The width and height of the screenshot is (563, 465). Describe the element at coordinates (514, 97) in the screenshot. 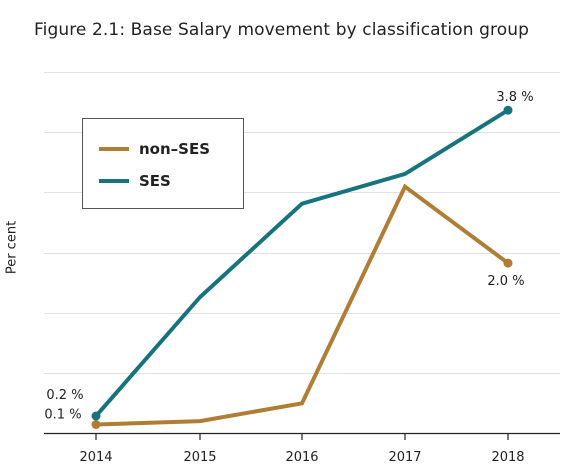

I see `data-label: 3.8 %` at that location.